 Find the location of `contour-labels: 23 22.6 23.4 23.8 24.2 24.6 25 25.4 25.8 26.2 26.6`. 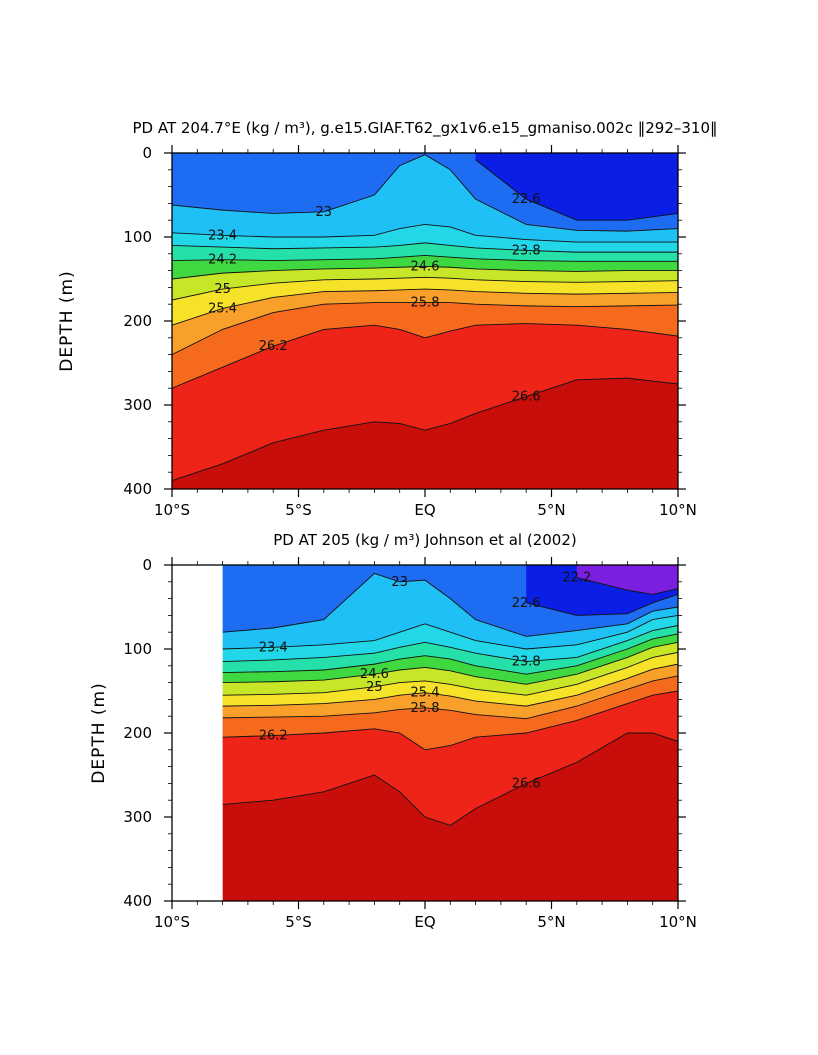

contour-labels: 23 22.6 23.4 23.8 24.2 24.6 25 25.4 25.8 26.2 26.6 is located at coordinates (374, 298).